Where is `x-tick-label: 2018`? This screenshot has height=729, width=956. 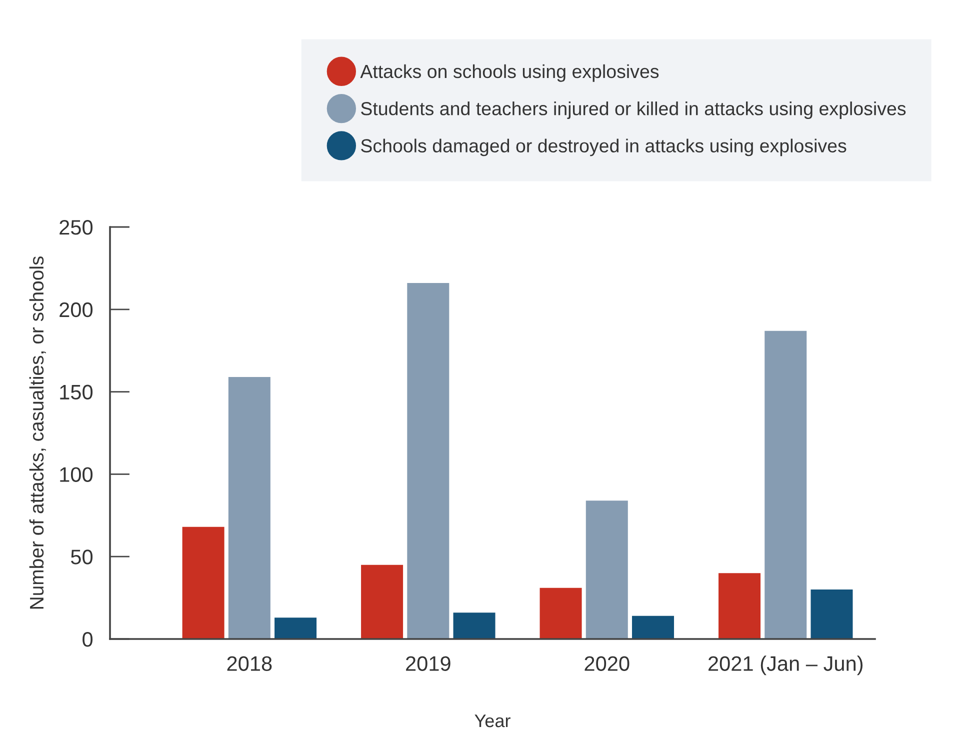 x-tick-label: 2018 is located at coordinates (249, 663).